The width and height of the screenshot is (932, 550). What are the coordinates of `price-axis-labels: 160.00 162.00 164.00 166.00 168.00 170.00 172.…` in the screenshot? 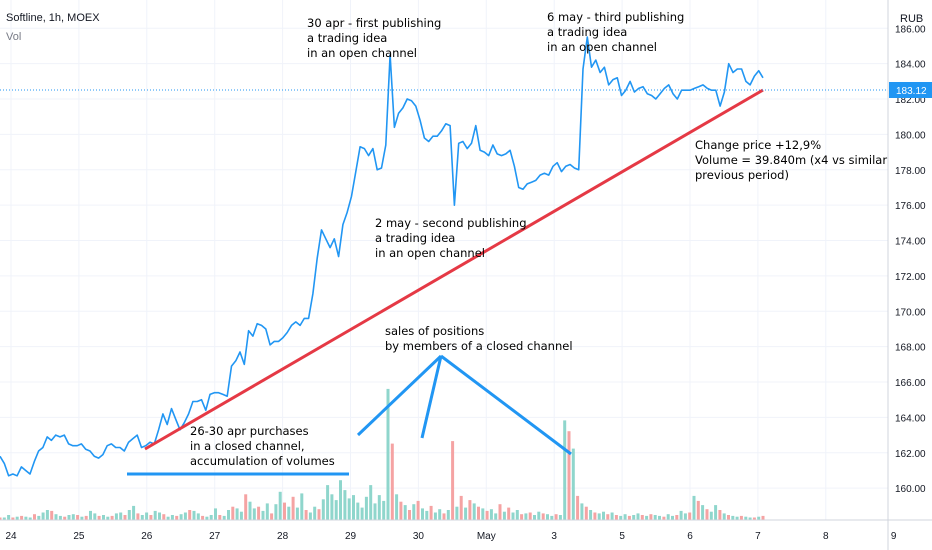 It's located at (910, 259).